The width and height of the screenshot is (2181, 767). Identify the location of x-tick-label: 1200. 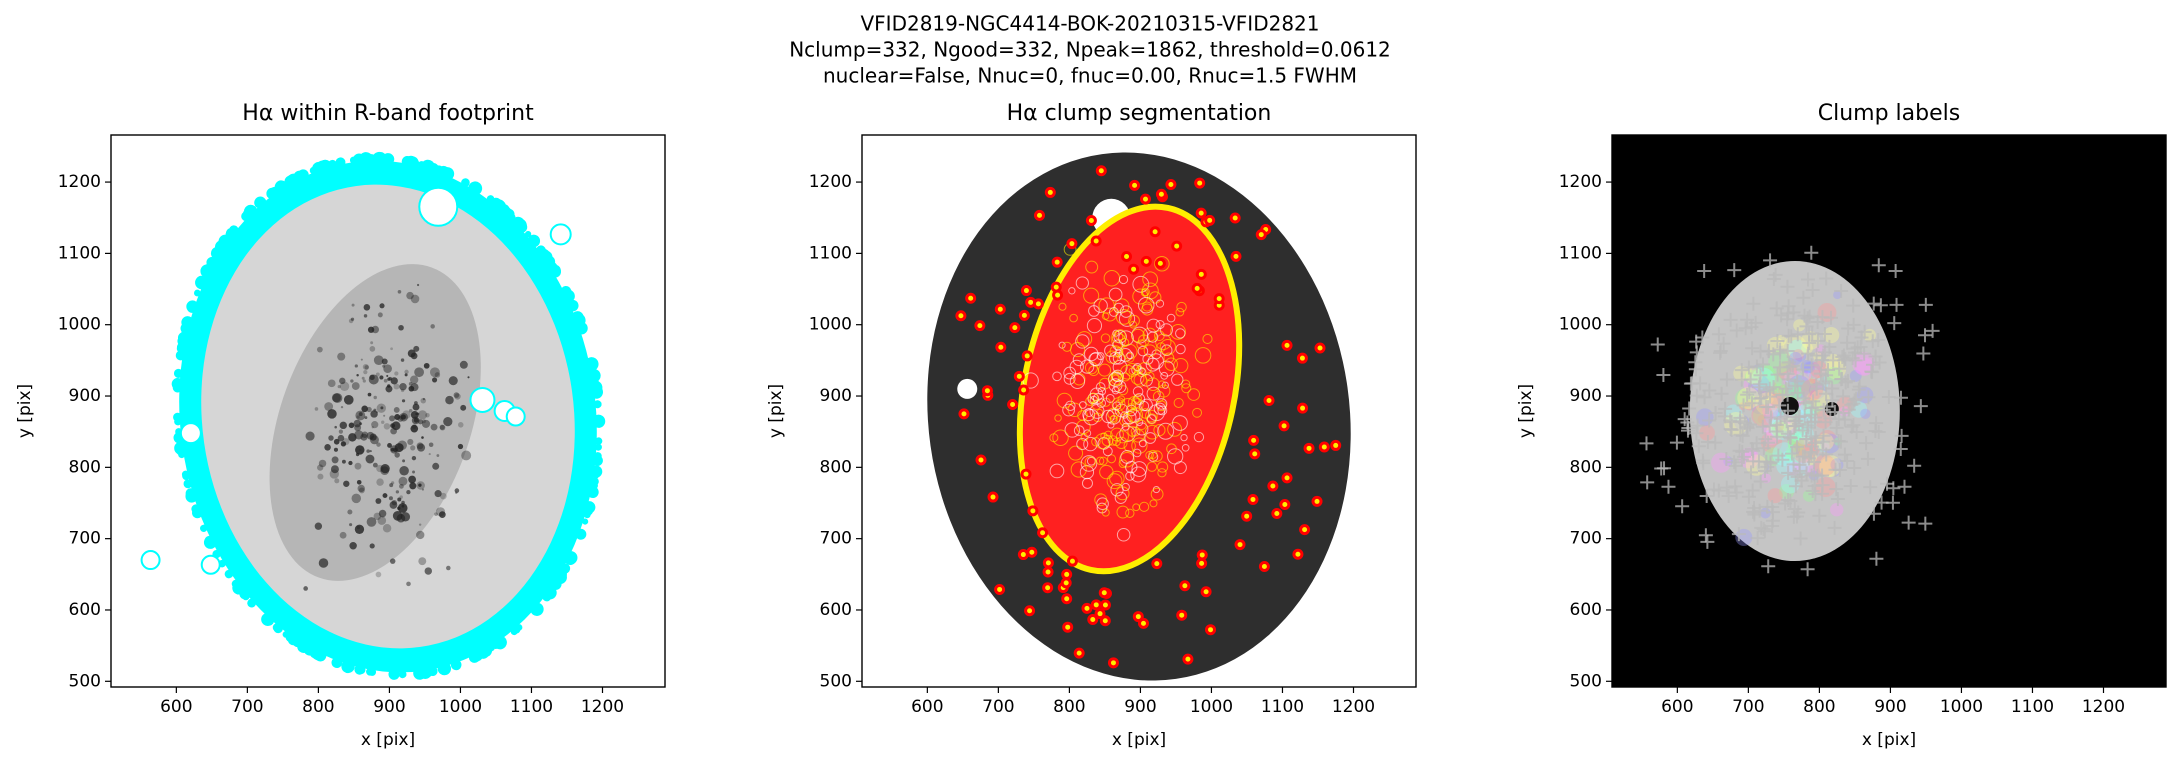
(602, 707).